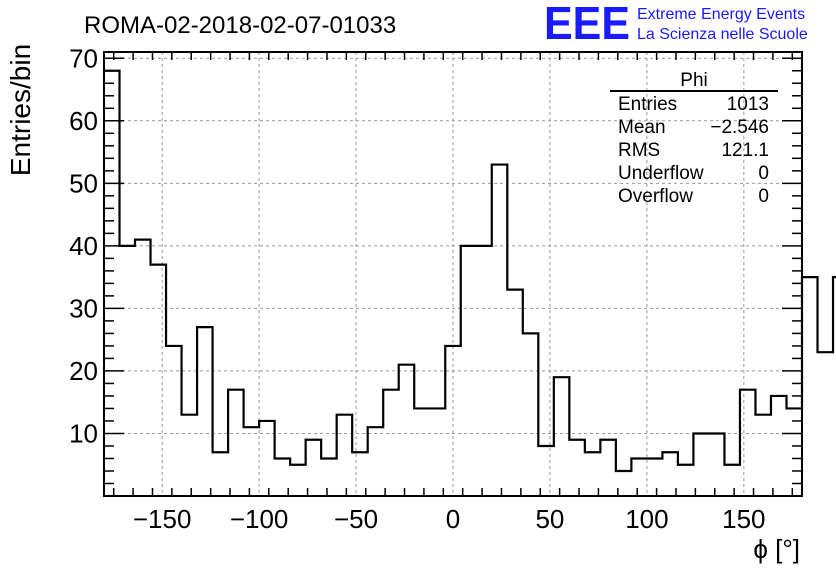 The width and height of the screenshot is (836, 572). Describe the element at coordinates (646, 519) in the screenshot. I see `x-tick-label: 100` at that location.